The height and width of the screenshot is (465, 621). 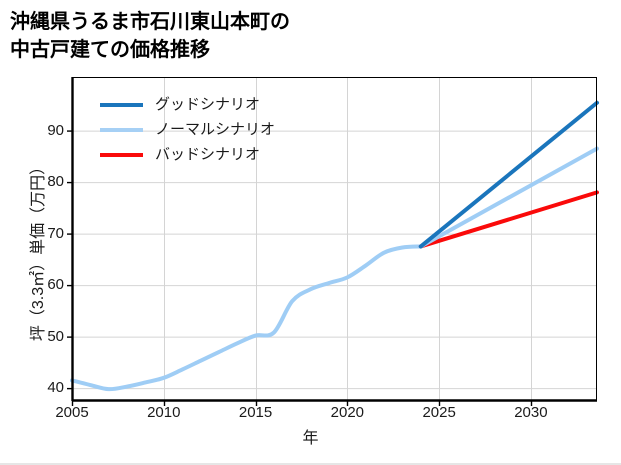 I want to click on y-tick-label: 40, so click(x=55, y=388).